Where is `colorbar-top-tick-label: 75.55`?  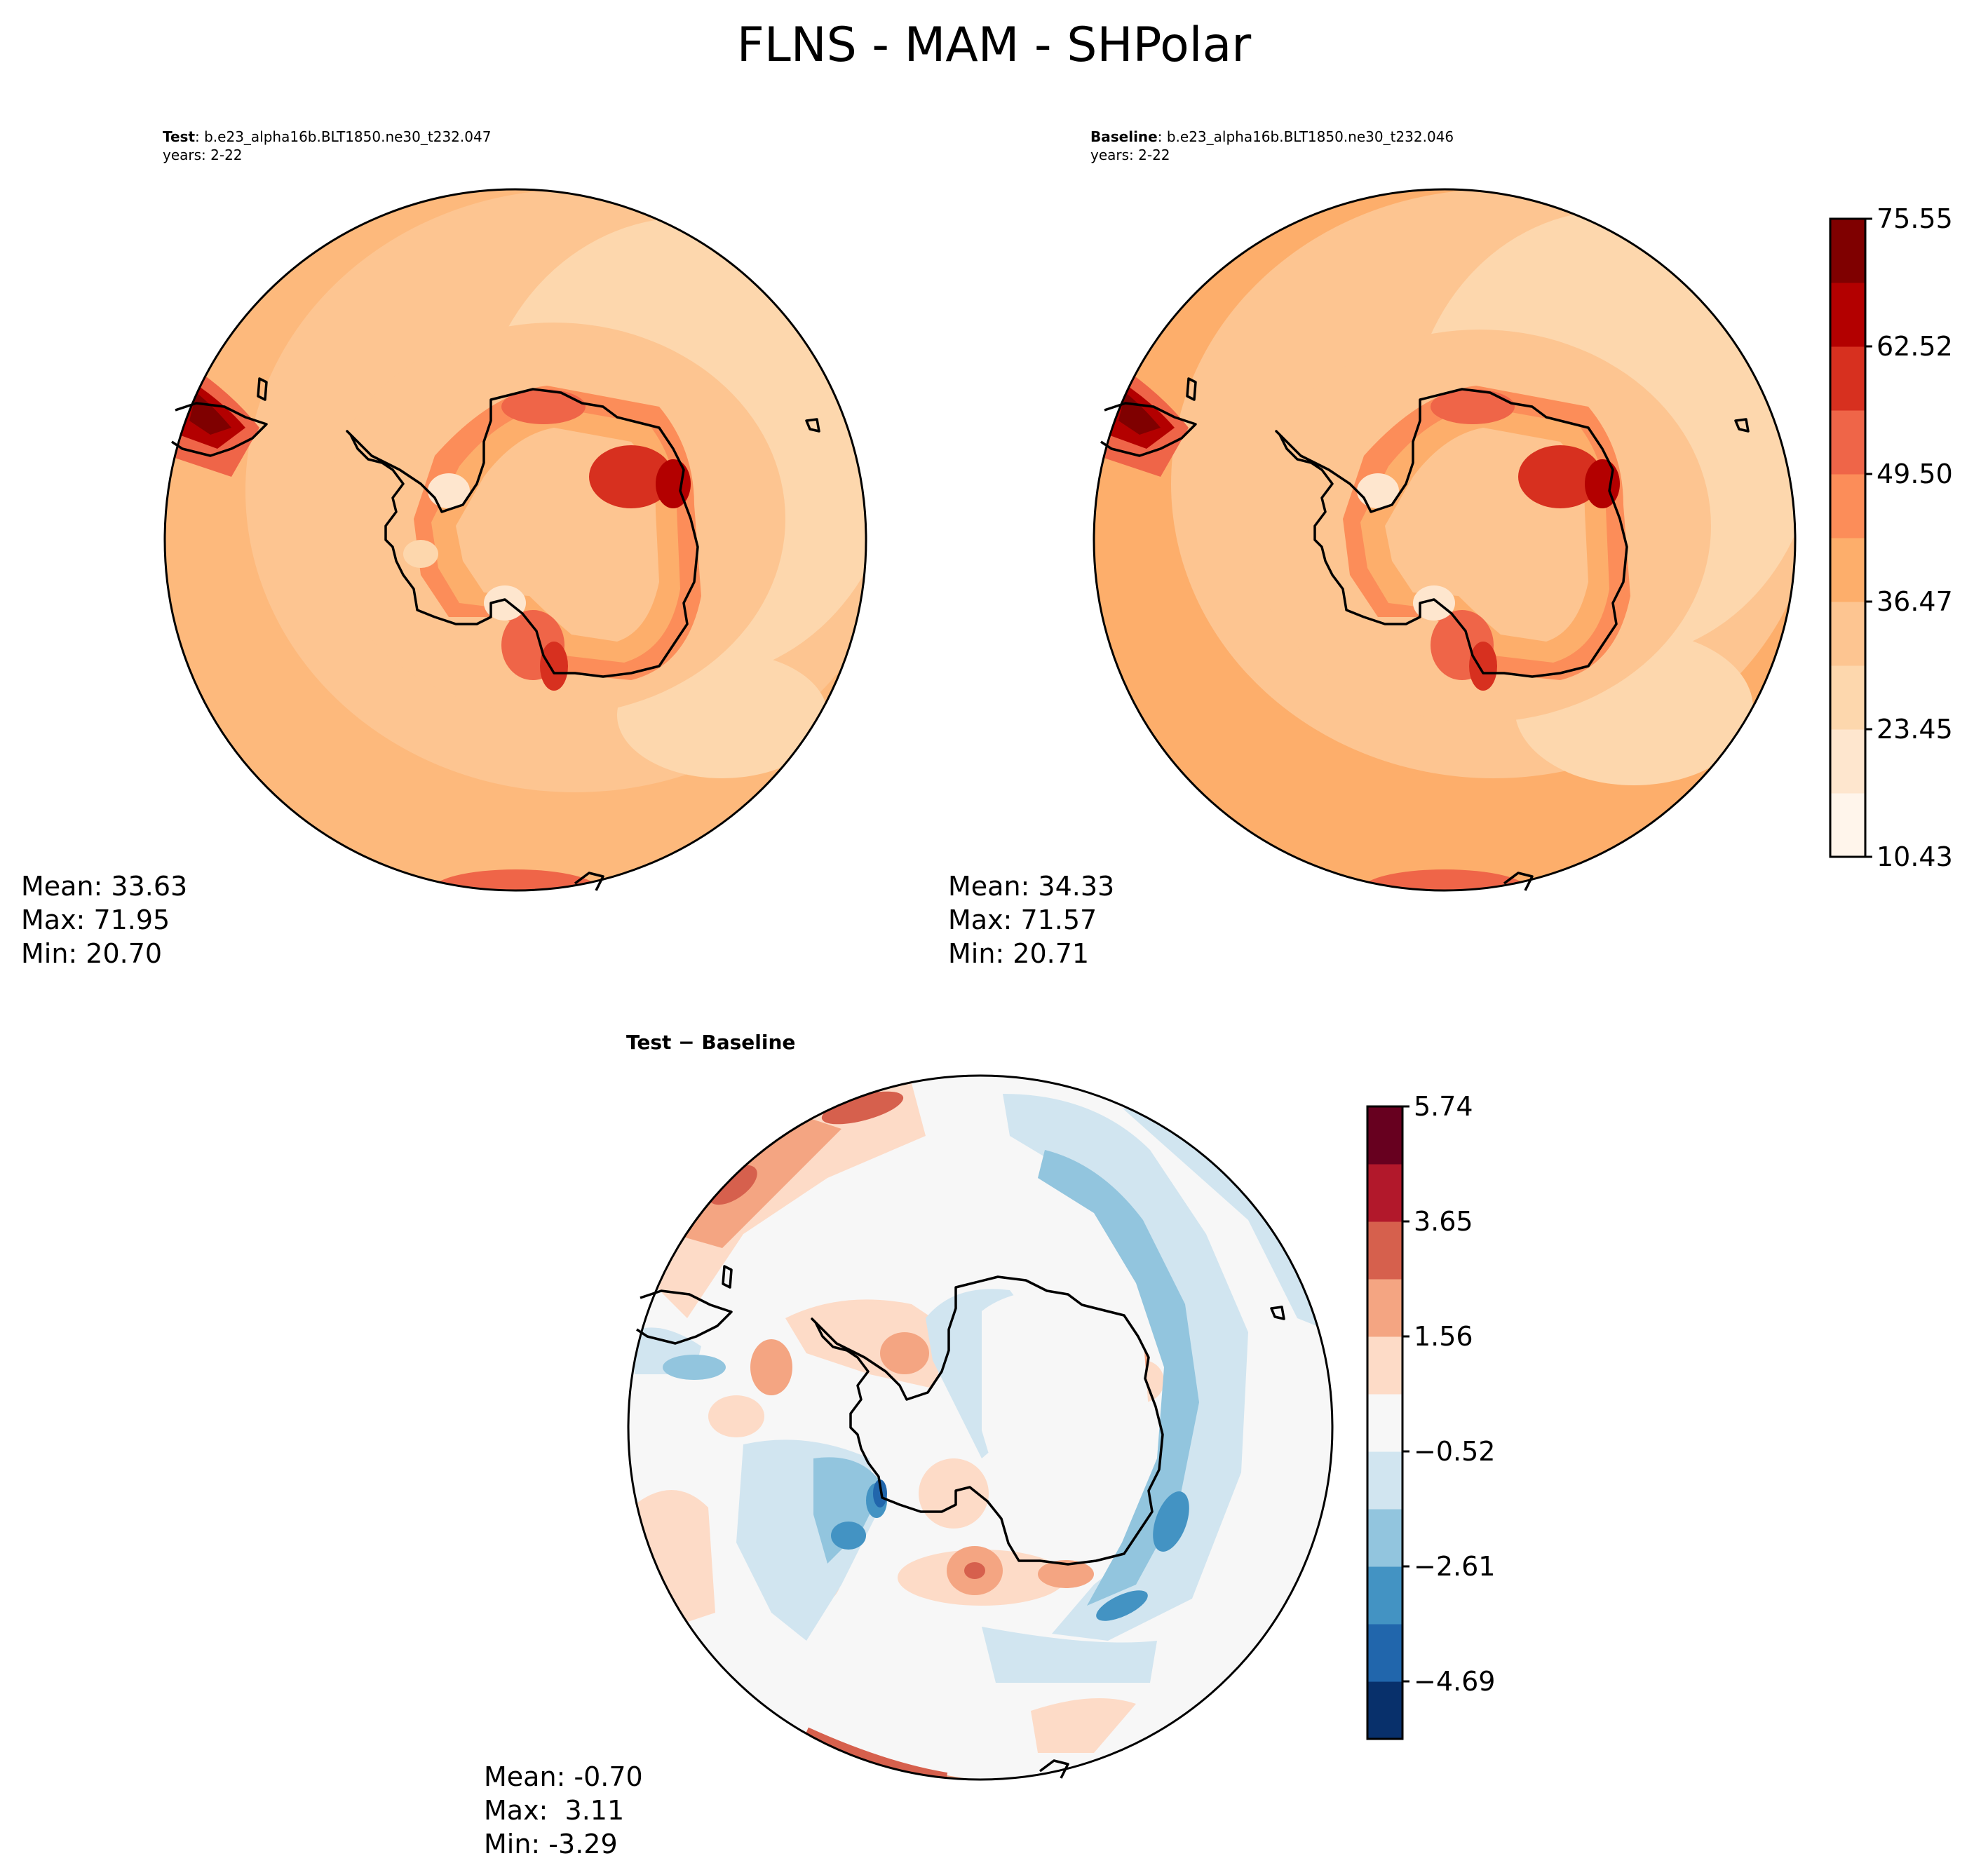 colorbar-top-tick-label: 75.55 is located at coordinates (1915, 218).